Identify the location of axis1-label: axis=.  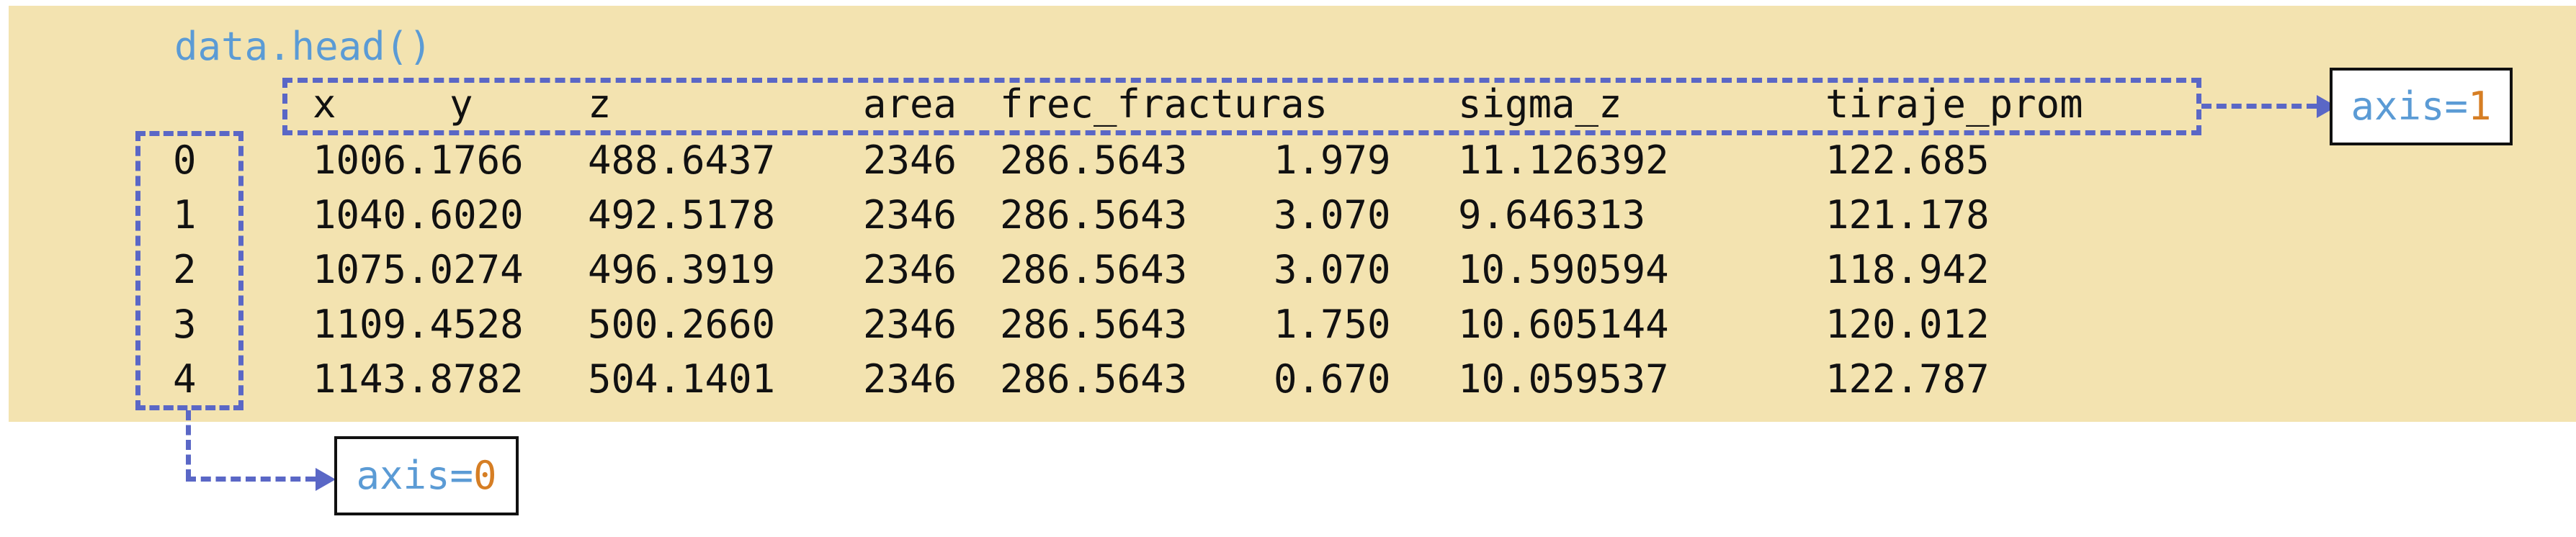
(2410, 106).